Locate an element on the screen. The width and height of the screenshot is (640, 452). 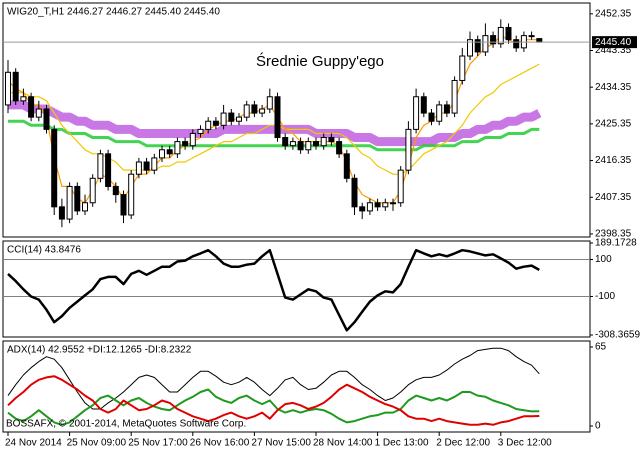
x-tick-label: 3 Dec 12:00 is located at coordinates (525, 443).